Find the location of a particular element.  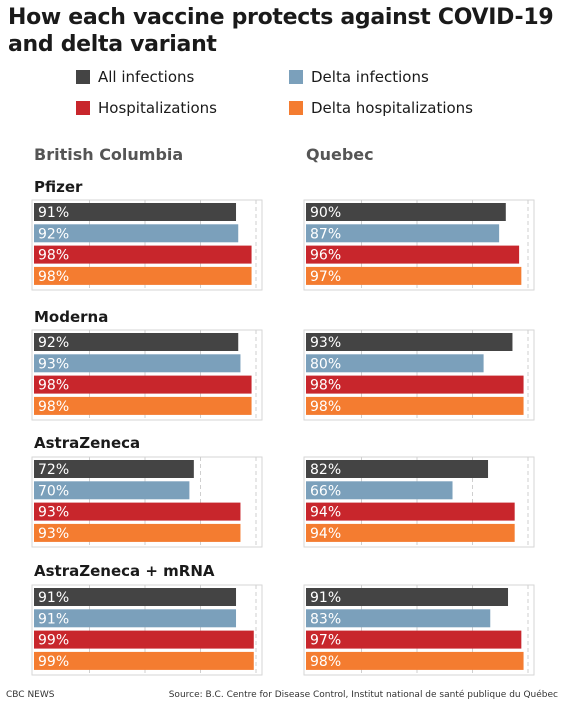

legend-swatch-delta-infections is located at coordinates (296, 77).